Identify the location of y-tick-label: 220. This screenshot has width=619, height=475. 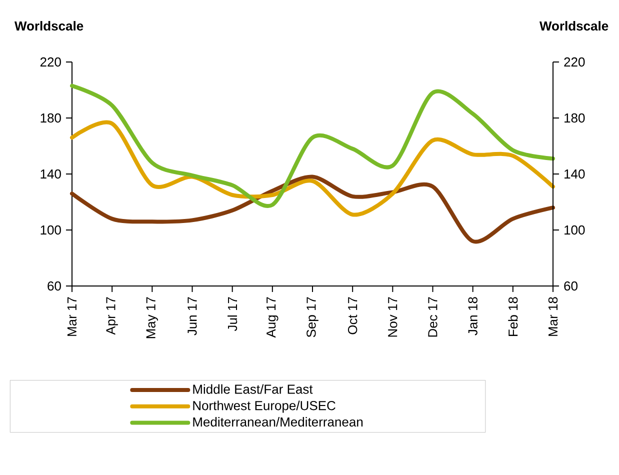
(50, 62).